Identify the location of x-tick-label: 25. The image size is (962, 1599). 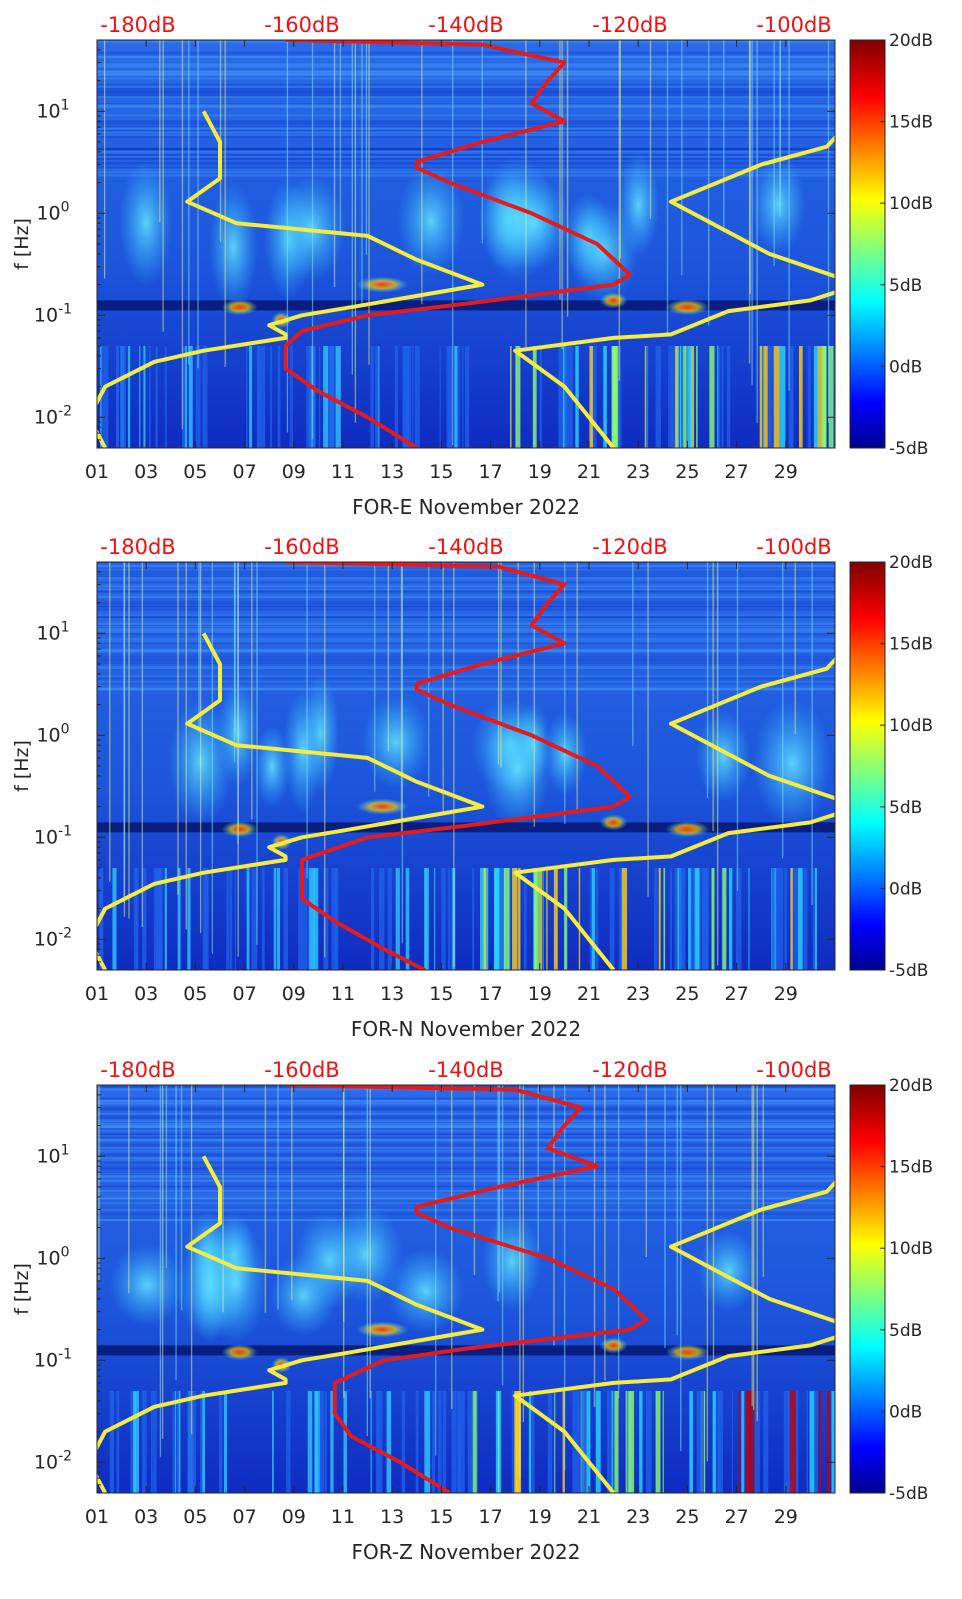
(687, 472).